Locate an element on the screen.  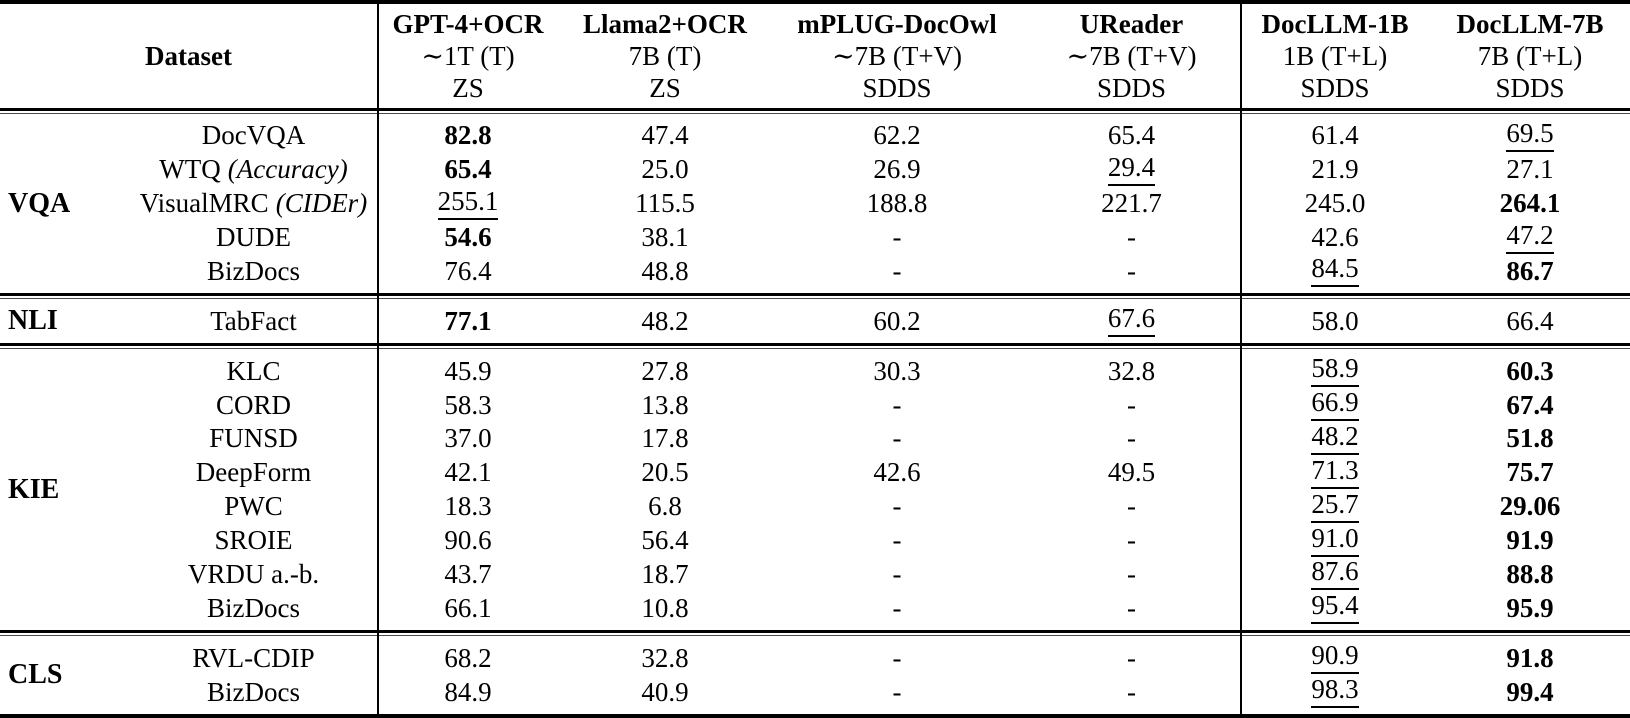
value-text: 29.4 is located at coordinates (1131, 169).